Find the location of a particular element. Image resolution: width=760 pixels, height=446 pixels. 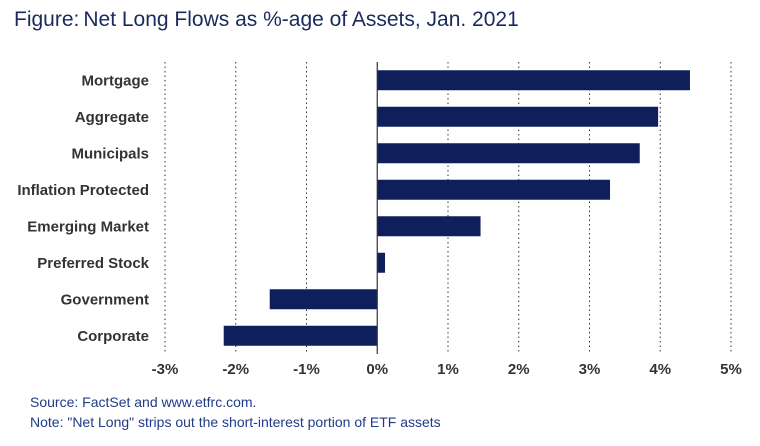

category-label: Emerging Market is located at coordinates (88, 226).